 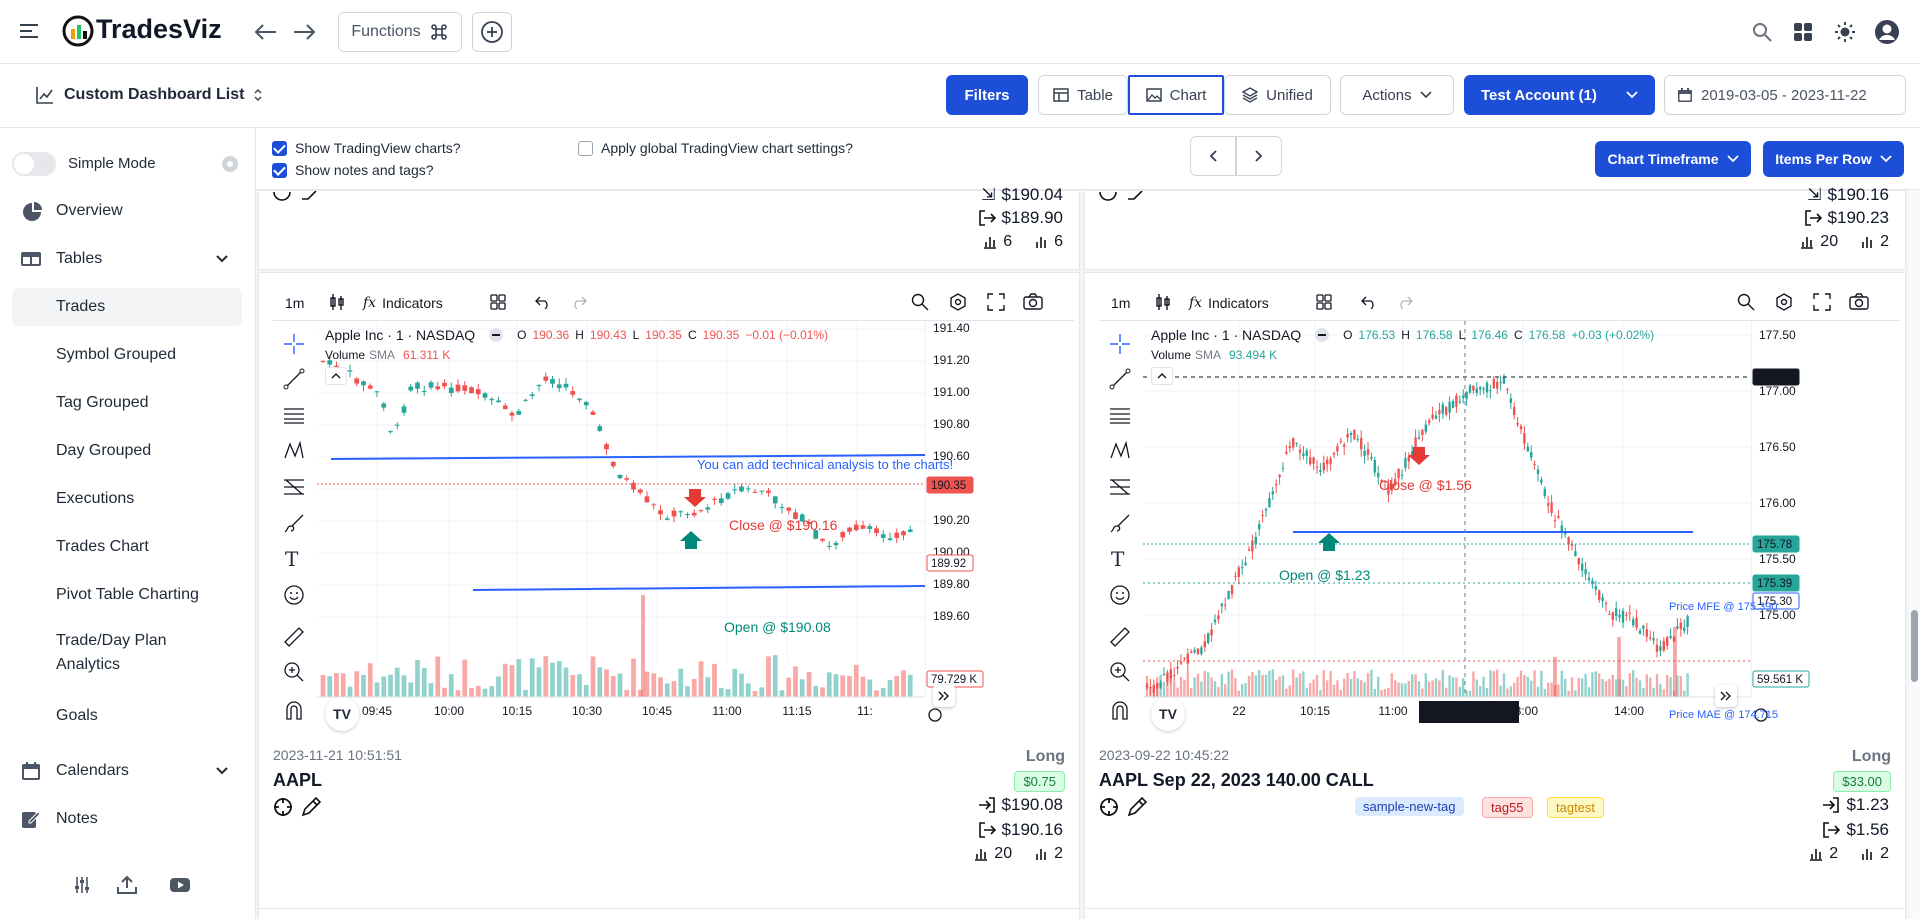 What do you see at coordinates (1833, 159) in the screenshot?
I see `items-per-row-dropdown: Items Per Row` at bounding box center [1833, 159].